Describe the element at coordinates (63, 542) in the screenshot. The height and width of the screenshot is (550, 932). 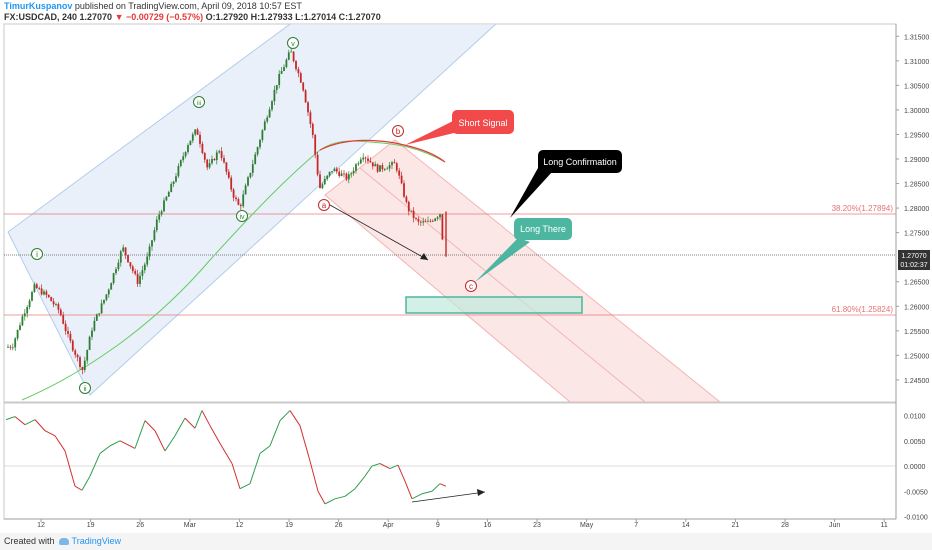
I see `tradingview-logo-icon` at that location.